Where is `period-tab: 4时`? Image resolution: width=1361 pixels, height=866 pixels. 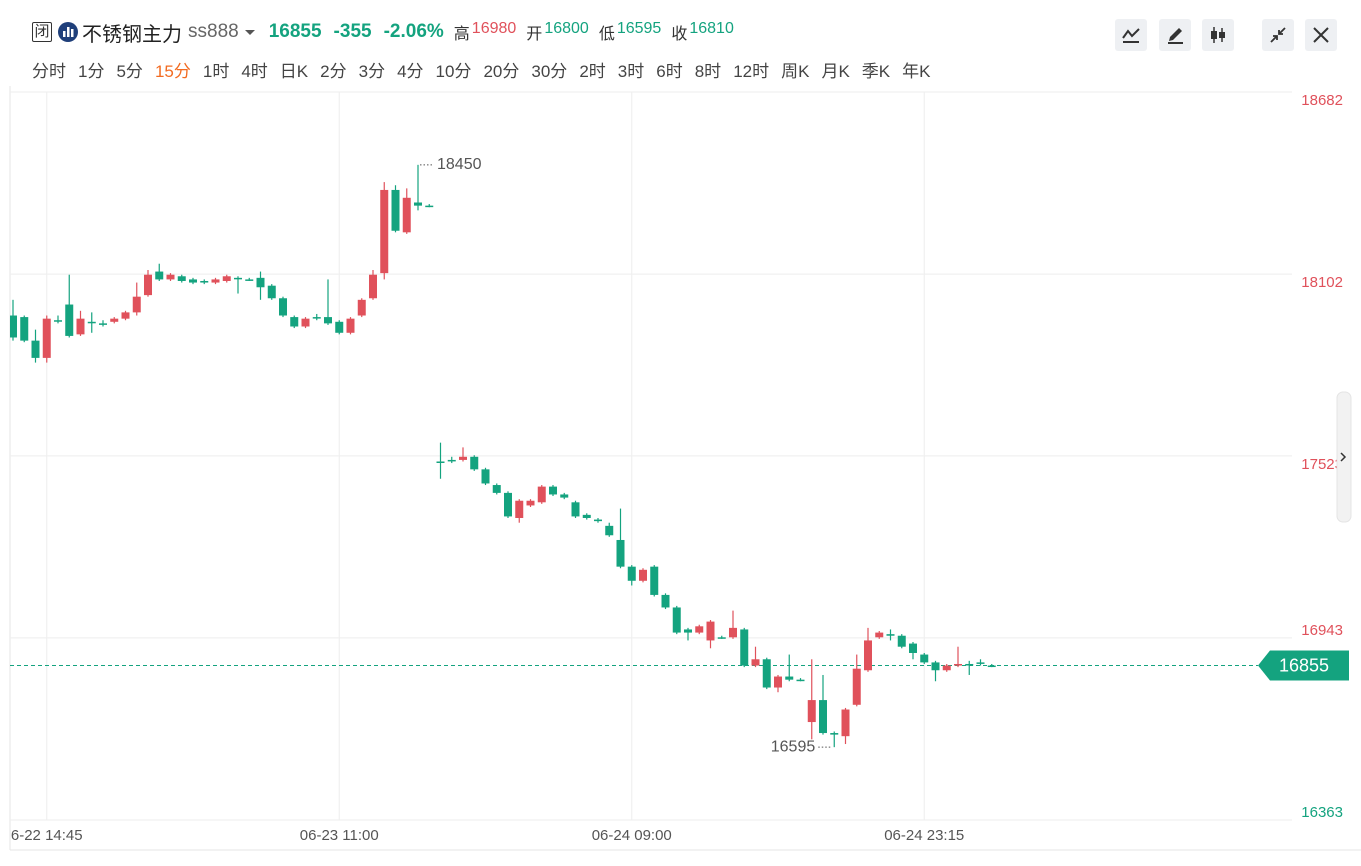
period-tab: 4时 is located at coordinates (254, 71).